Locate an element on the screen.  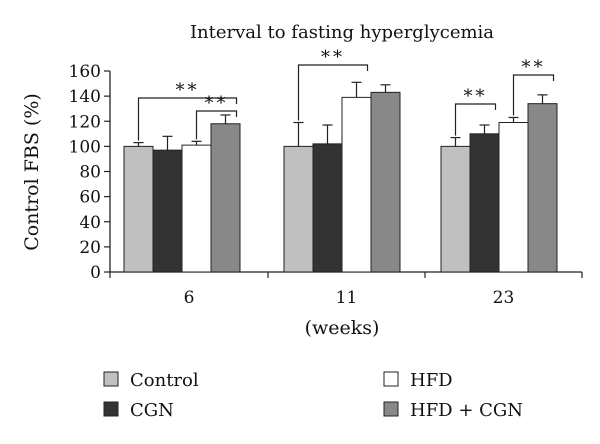
y-tick-label: 100 is located at coordinates (85, 147).